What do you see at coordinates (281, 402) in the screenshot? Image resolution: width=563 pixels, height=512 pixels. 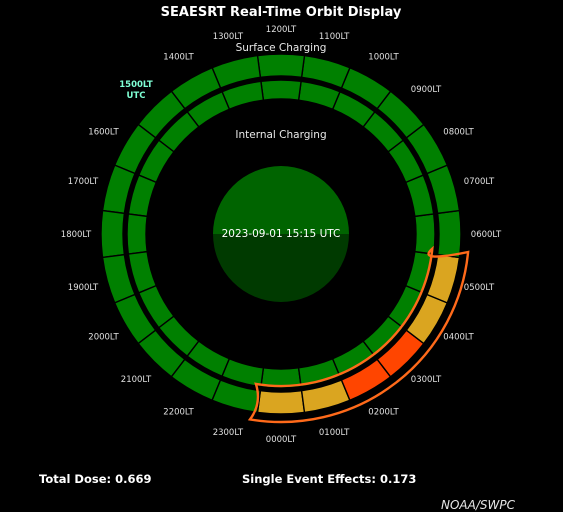 I see `surface-segment-0000LT` at bounding box center [281, 402].